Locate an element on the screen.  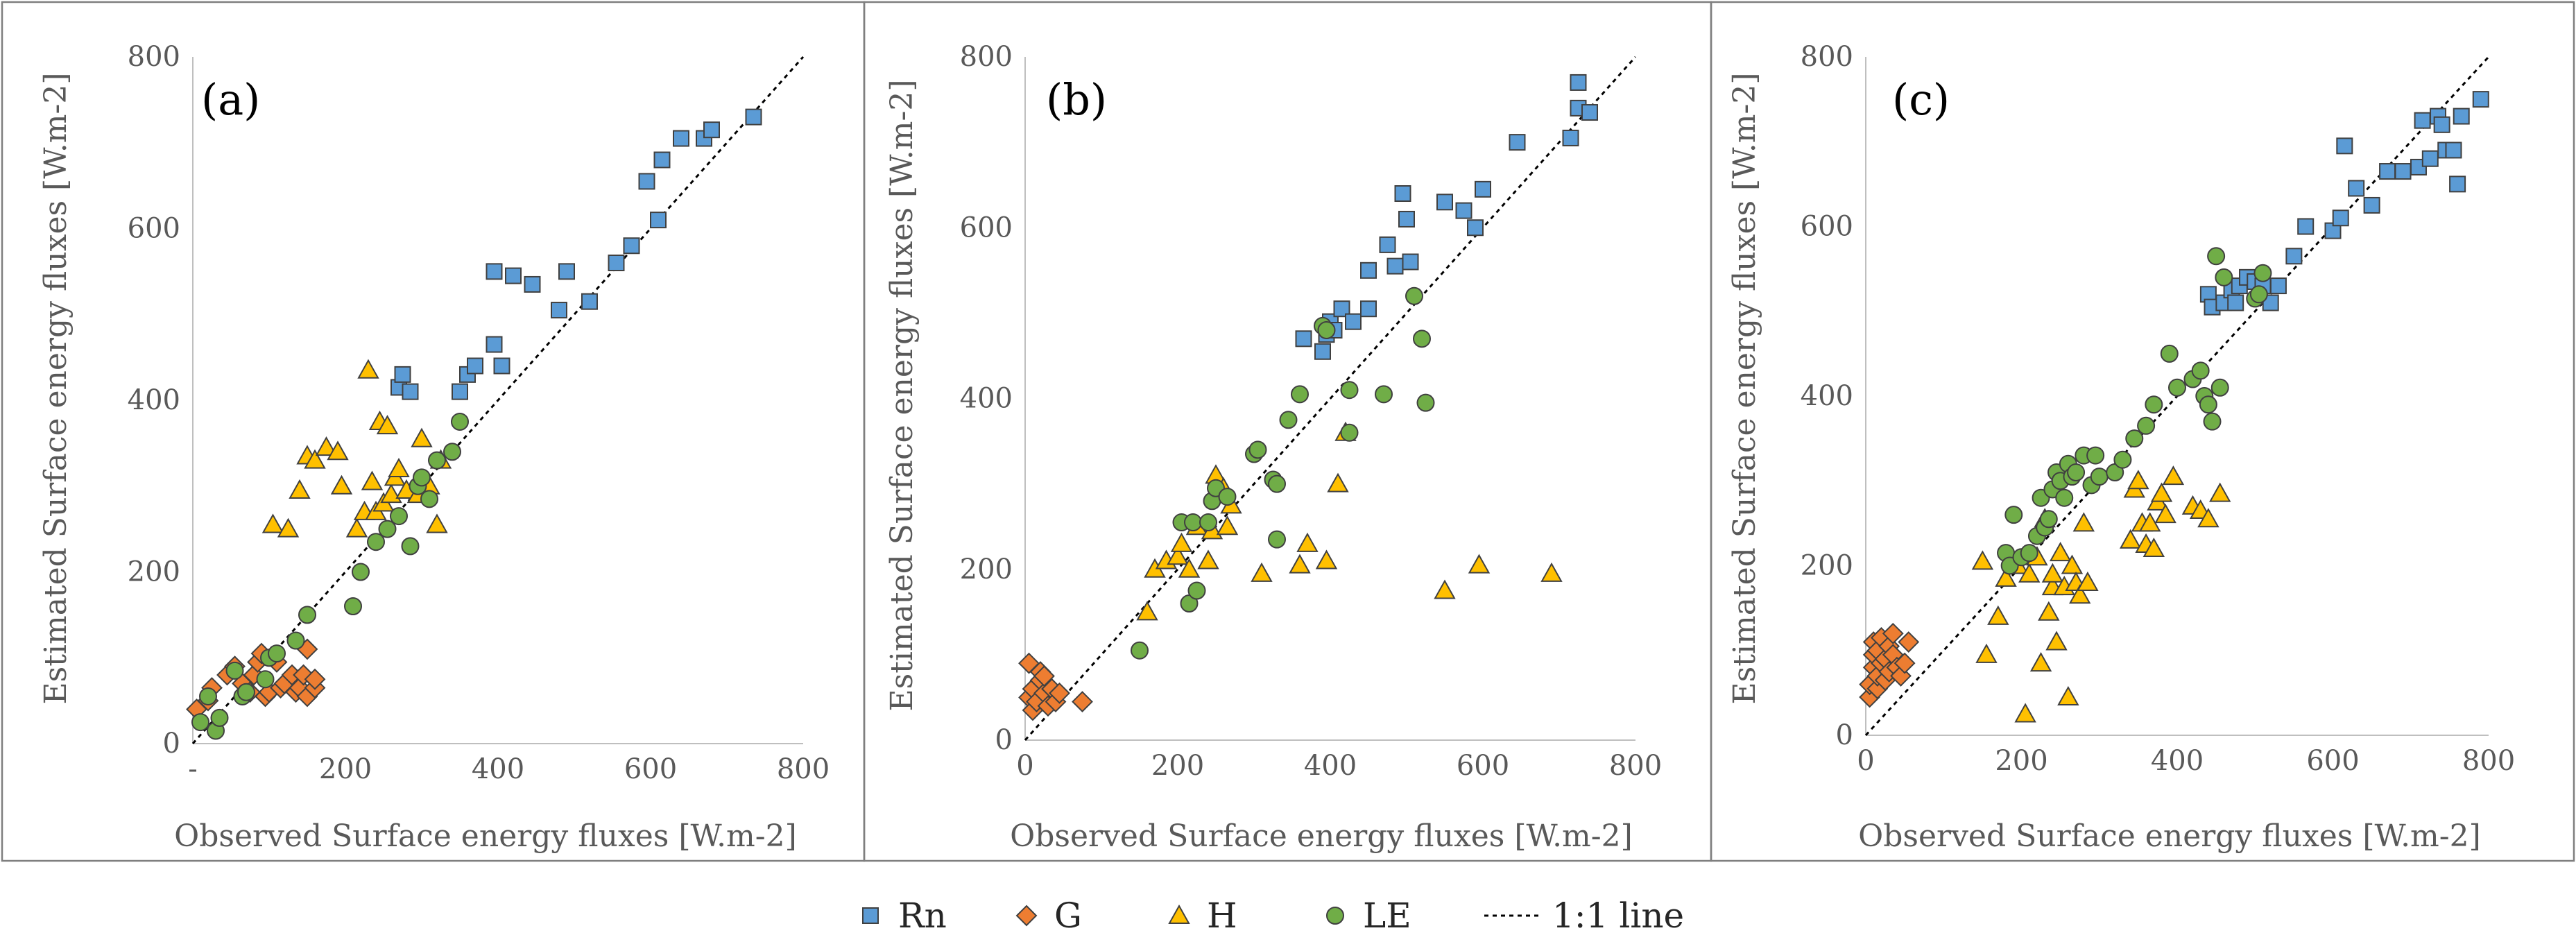
panel-b-y-axis-title: Estimated Surface energy fluxes [W.m-2] is located at coordinates (902, 396).